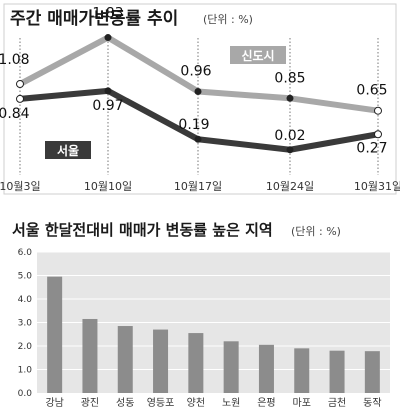  What do you see at coordinates (371, 91) in the screenshot?
I see `value-label: 0.65` at bounding box center [371, 91].